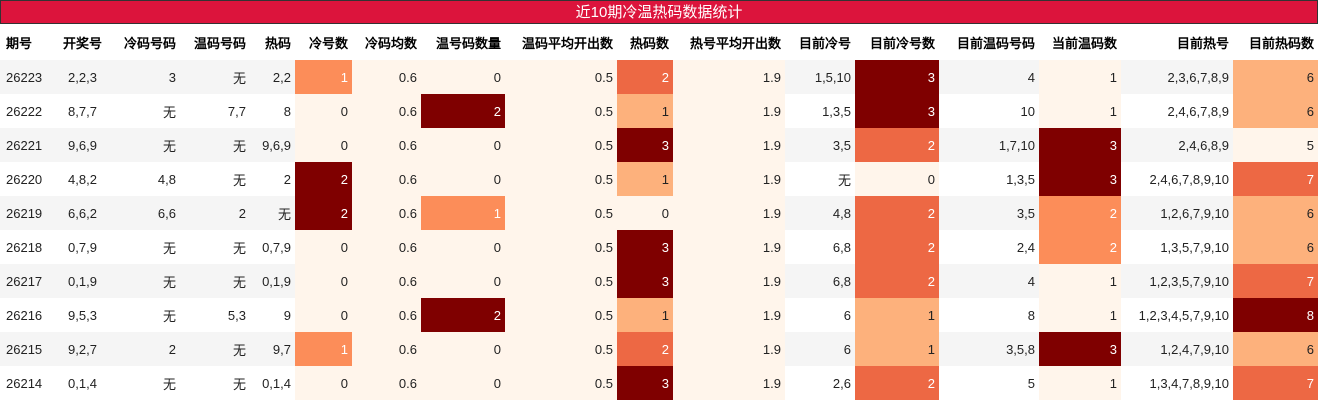 Image resolution: width=1318 pixels, height=403 pixels. What do you see at coordinates (989, 179) in the screenshot?
I see `cell: 1,3,5` at bounding box center [989, 179].